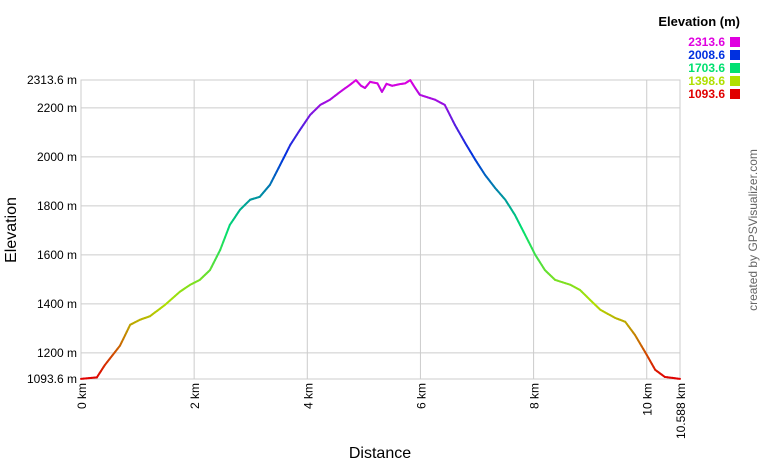  I want to click on legend-label: 1093.6, so click(706, 94).